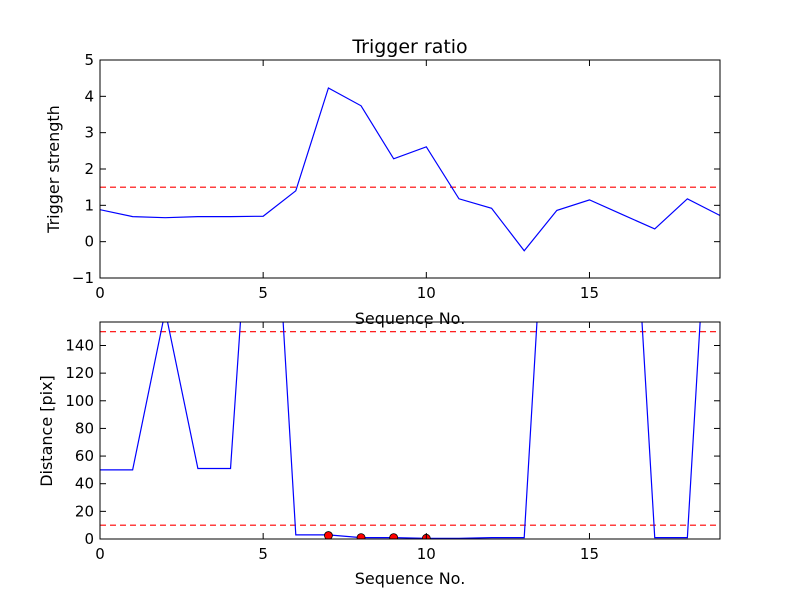 This screenshot has width=800, height=600. Describe the element at coordinates (79, 345) in the screenshot. I see `y-tick-label: 140` at that location.